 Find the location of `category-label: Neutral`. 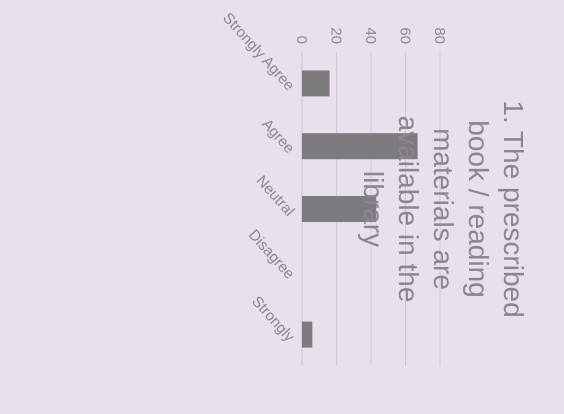

category-label: Neutral is located at coordinates (275, 195).